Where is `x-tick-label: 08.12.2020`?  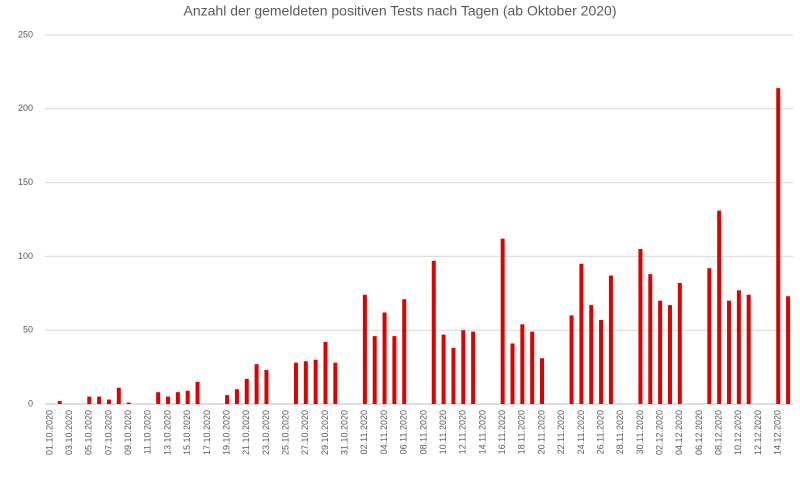
x-tick-label: 08.12.2020 is located at coordinates (719, 432).